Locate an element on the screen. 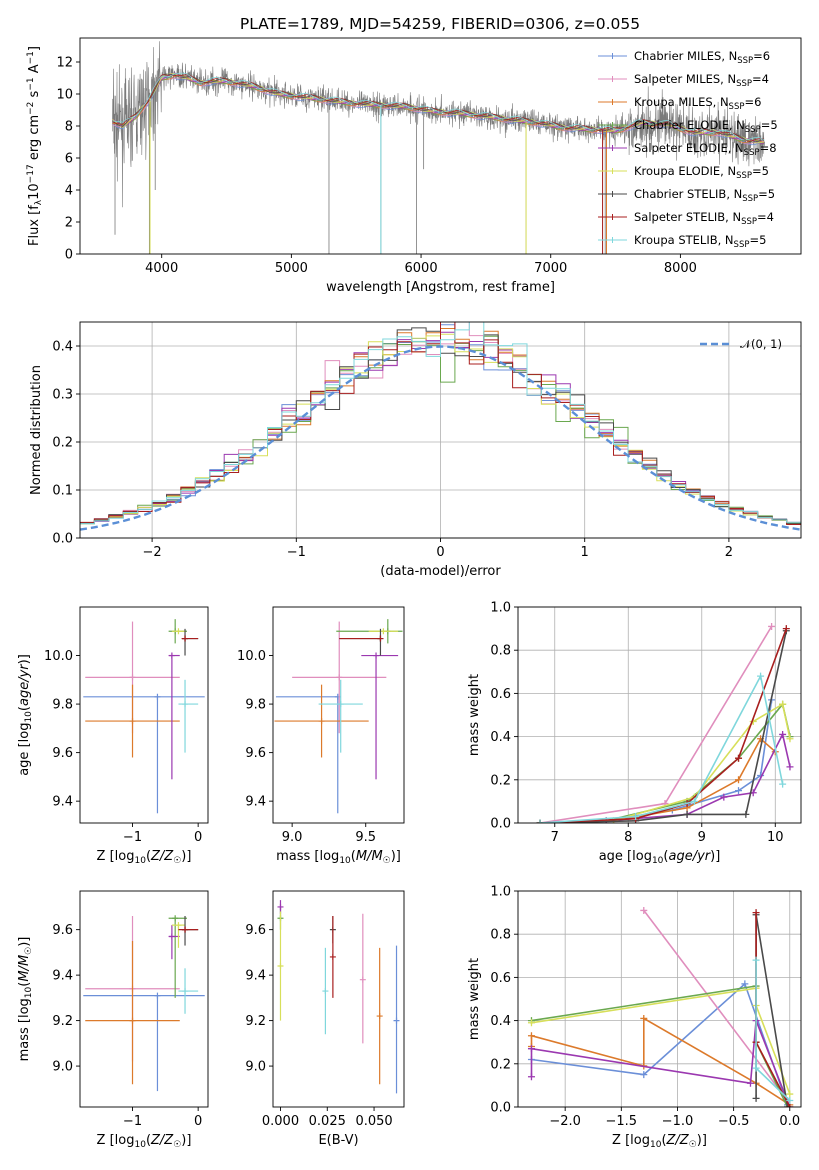  x-tick-label: 0.025 is located at coordinates (327, 1121).